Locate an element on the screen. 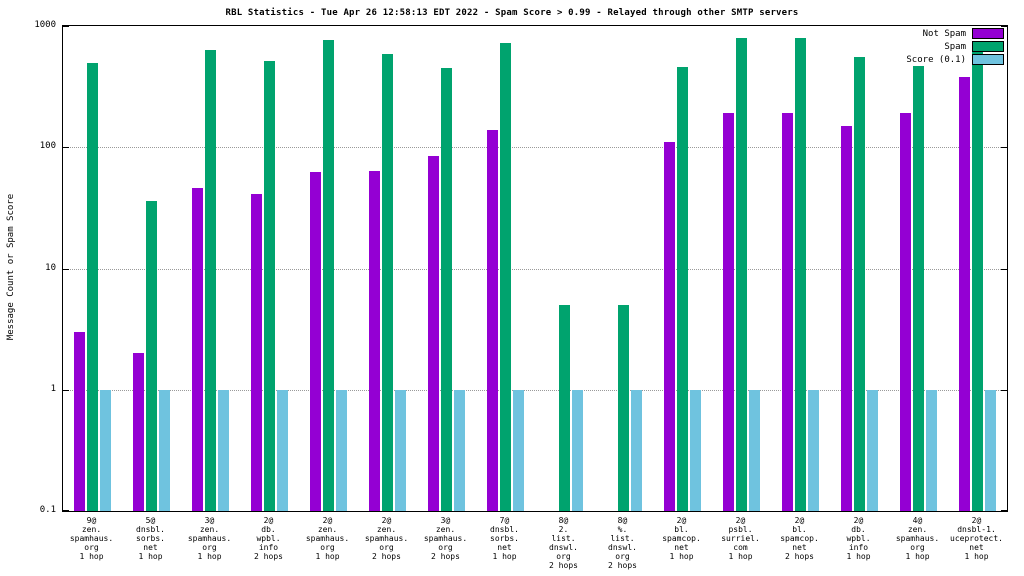 This screenshot has width=1024, height=576. legend-row: Not Spam is located at coordinates (955, 33).